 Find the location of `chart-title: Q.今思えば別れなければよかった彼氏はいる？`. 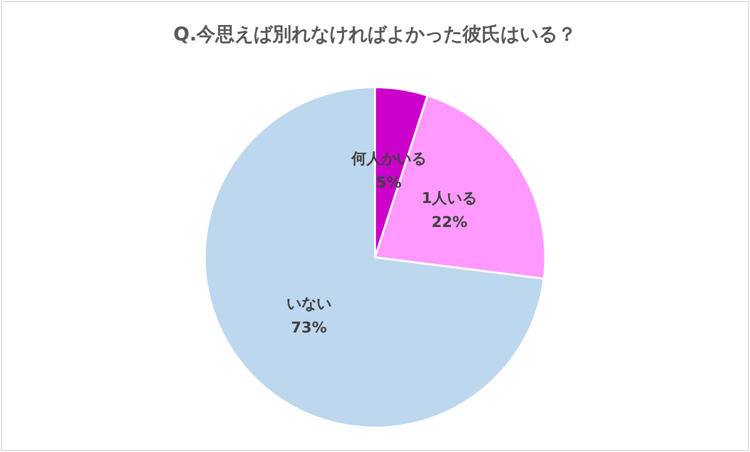

chart-title: Q.今思えば別れなければよかった彼氏はいる？ is located at coordinates (375, 35).